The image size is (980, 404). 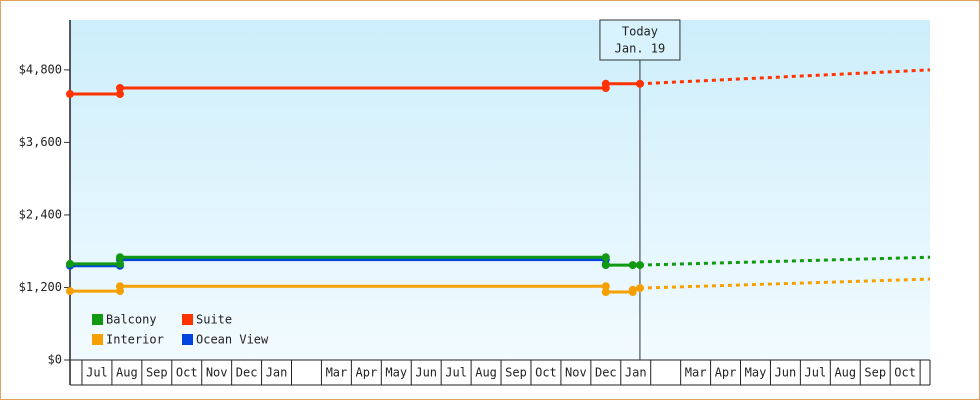 I want to click on legend-label: Interior, so click(x=135, y=340).